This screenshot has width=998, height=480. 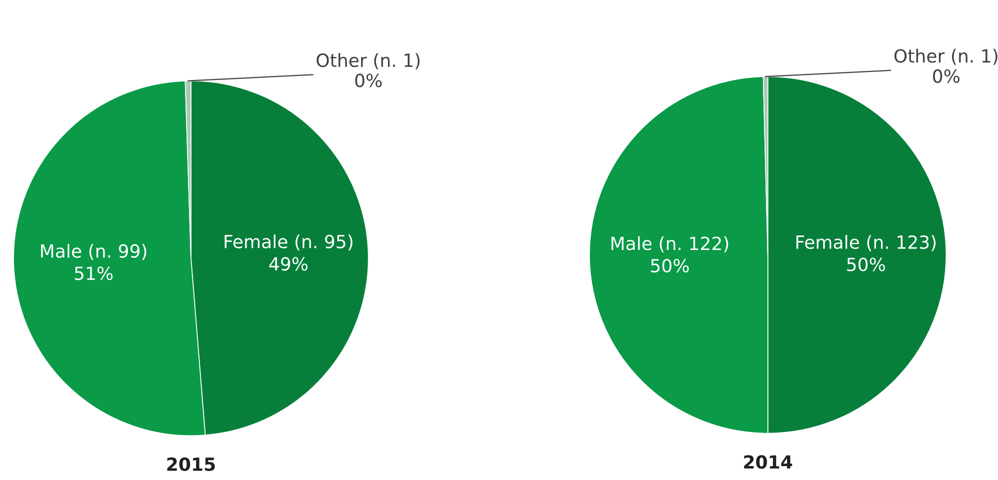 I want to click on slice-label: Male (n. 99) 51%, so click(x=93, y=262).